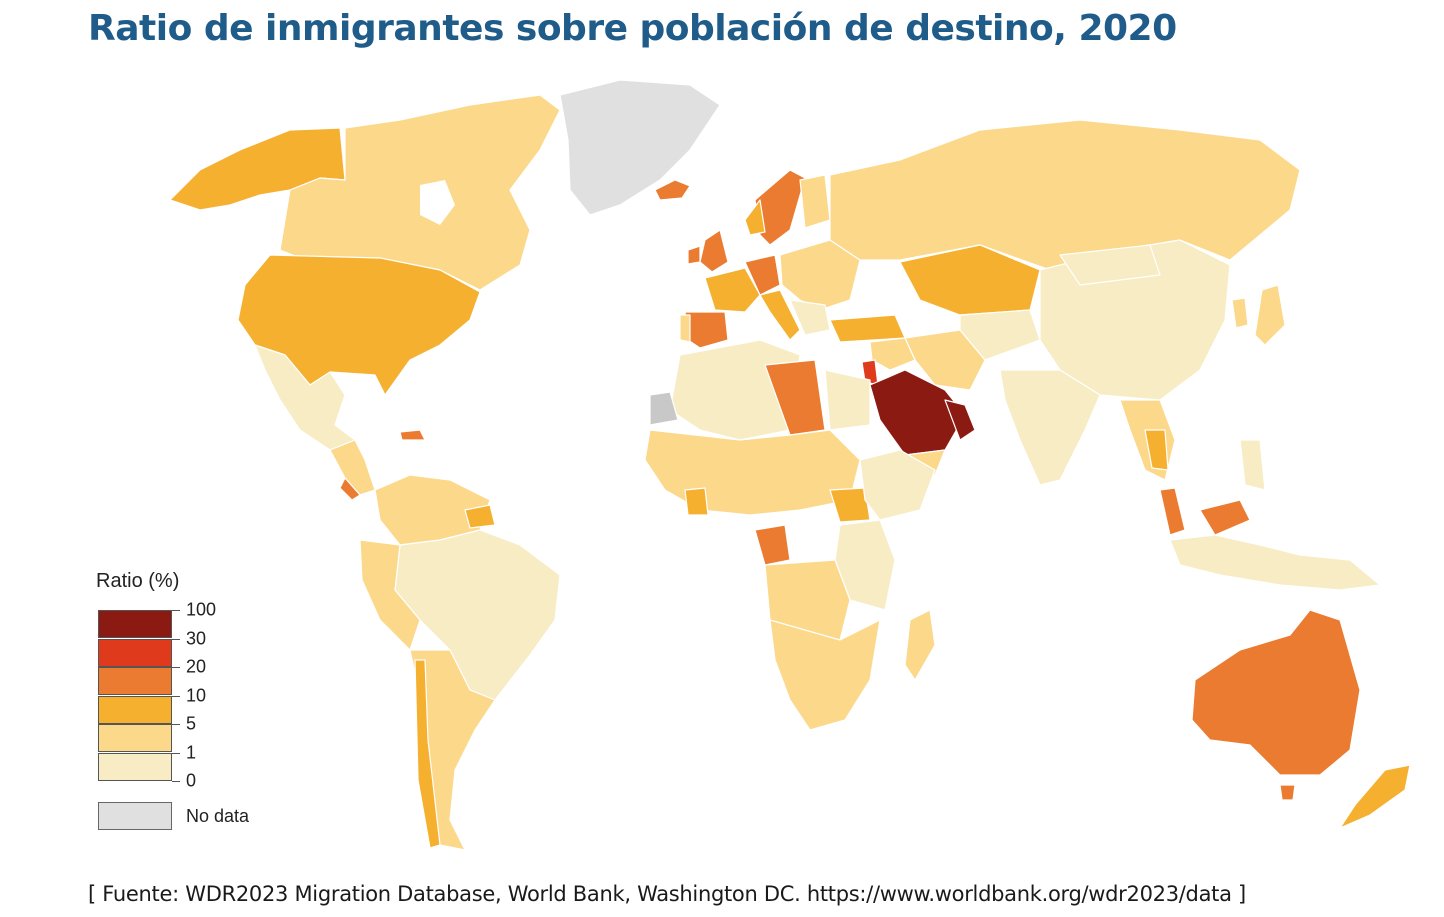 This screenshot has width=1444, height=917. I want to click on region-ireland, so click(694, 255).